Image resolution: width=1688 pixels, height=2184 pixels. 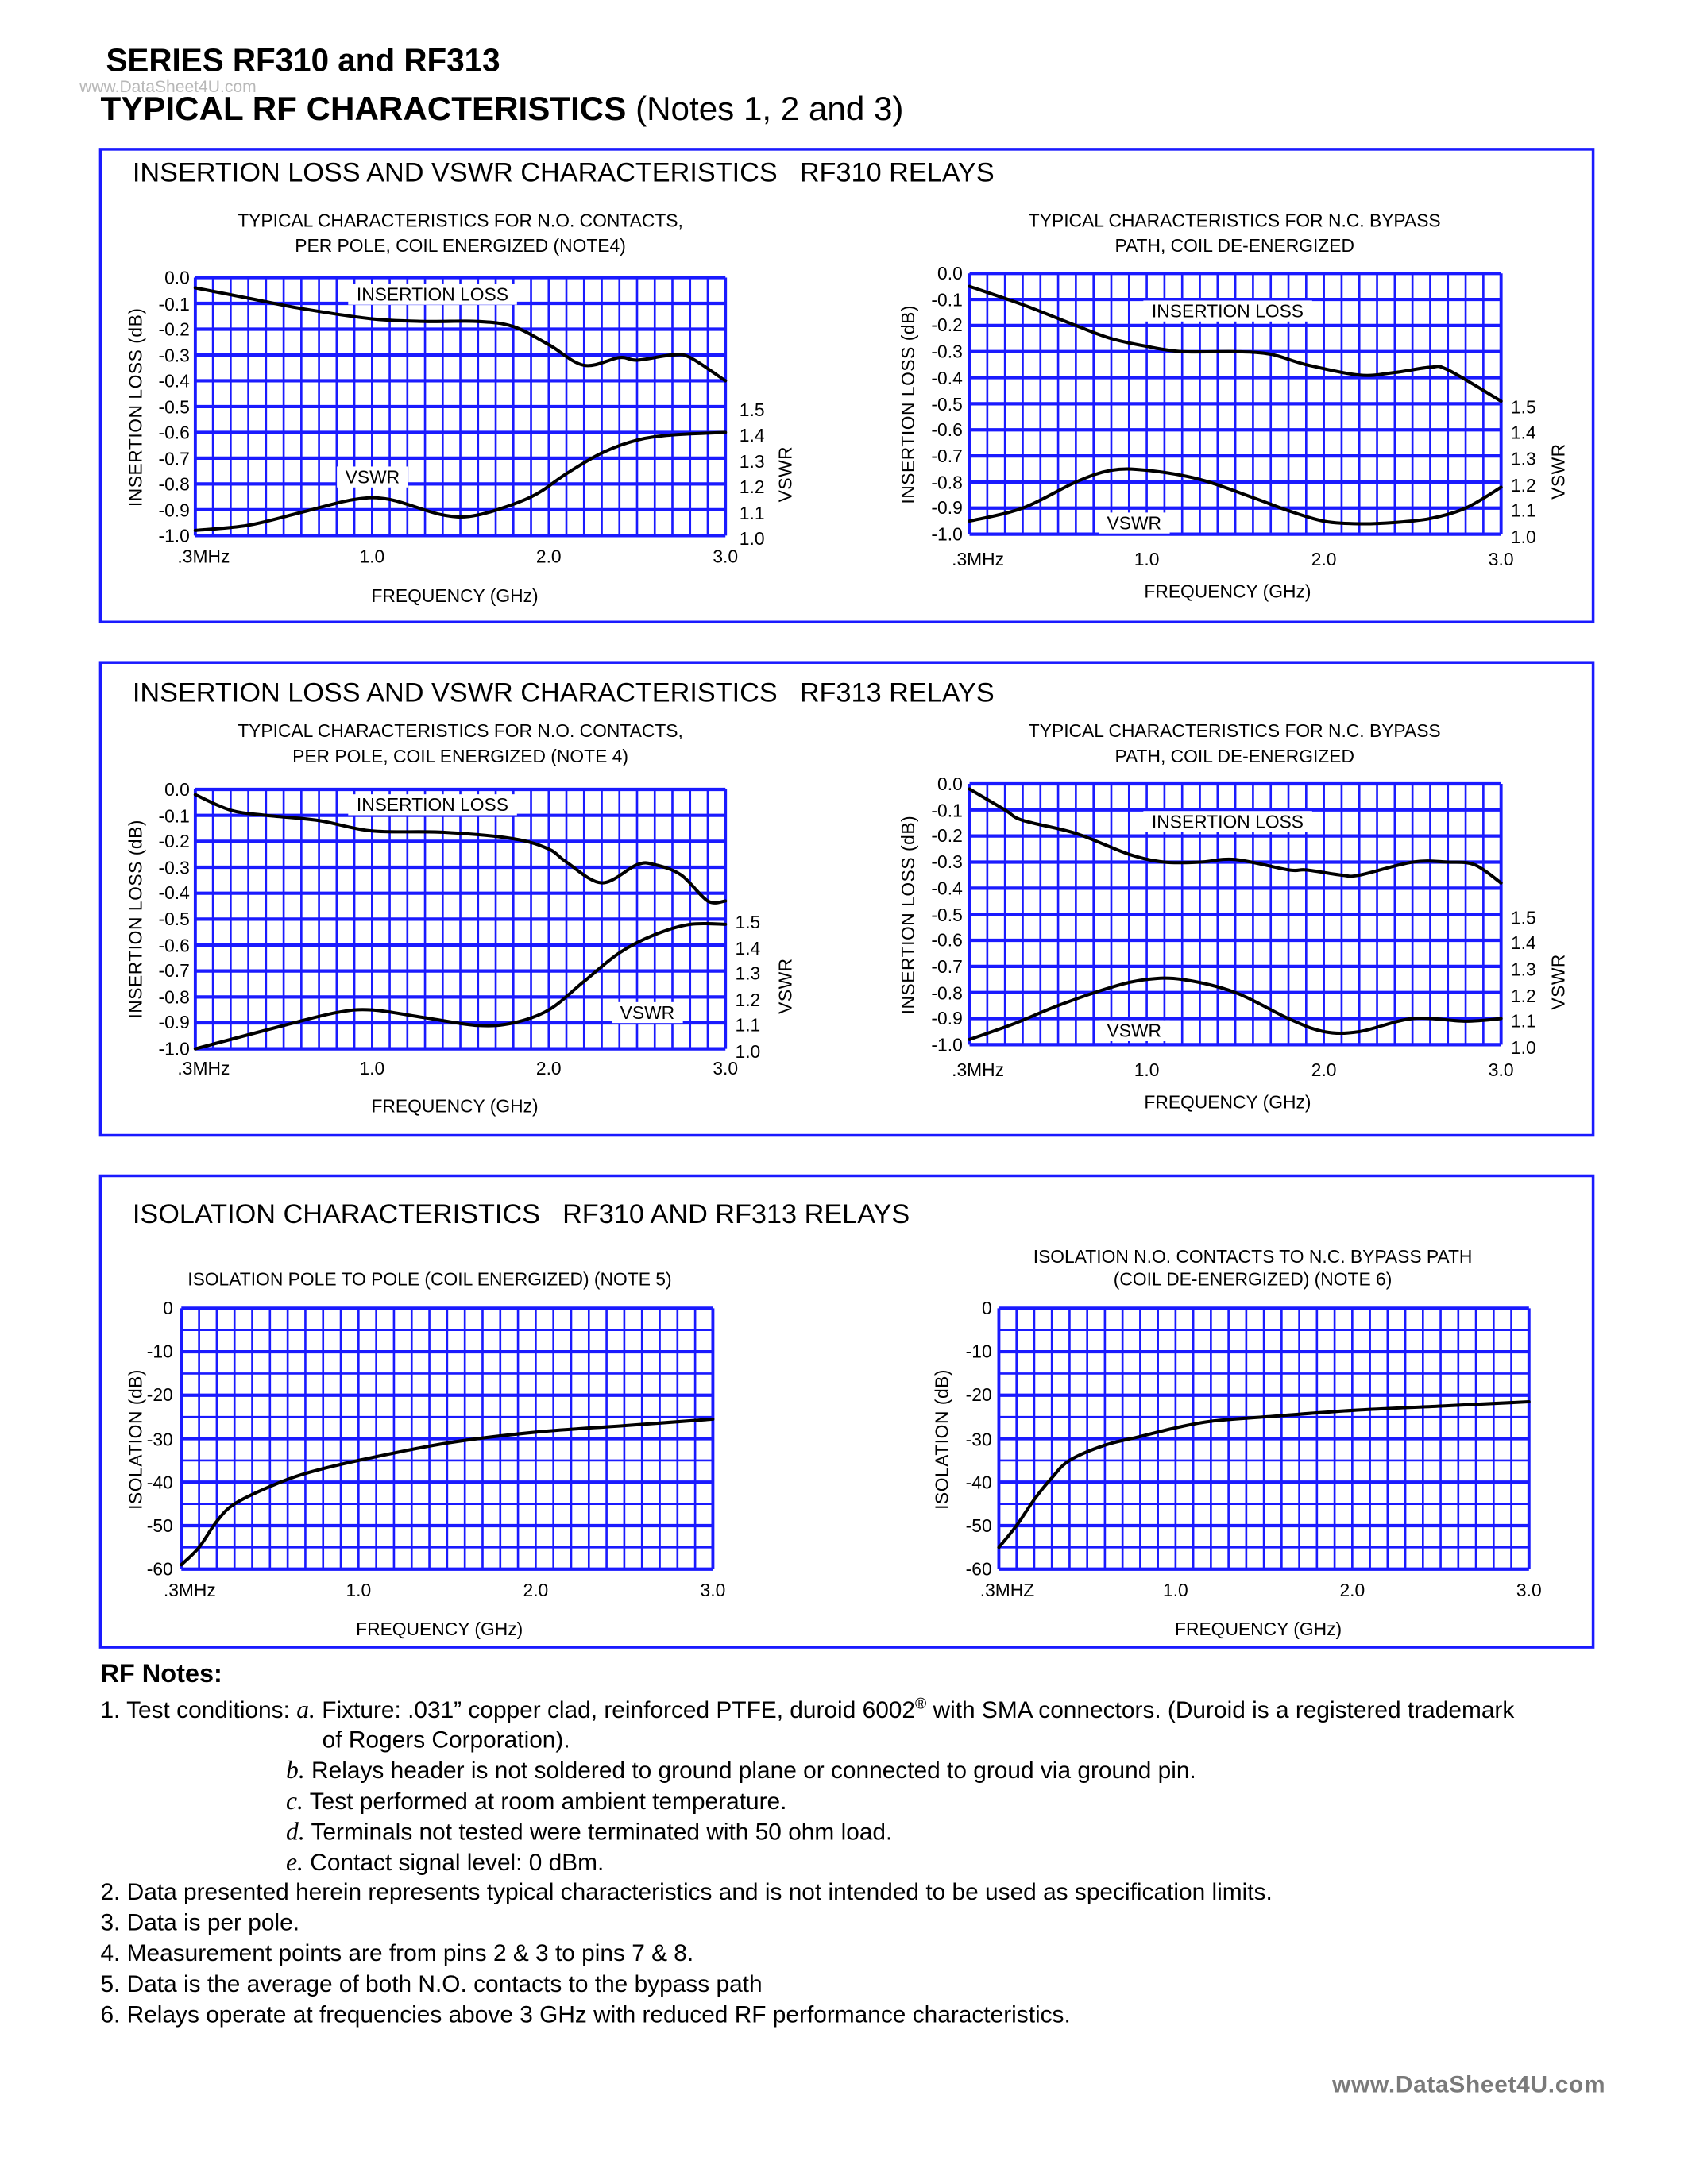 I want to click on section-title: INSERTION LOSS AND VSWR CHARACTERISTICS, so click(x=455, y=173).